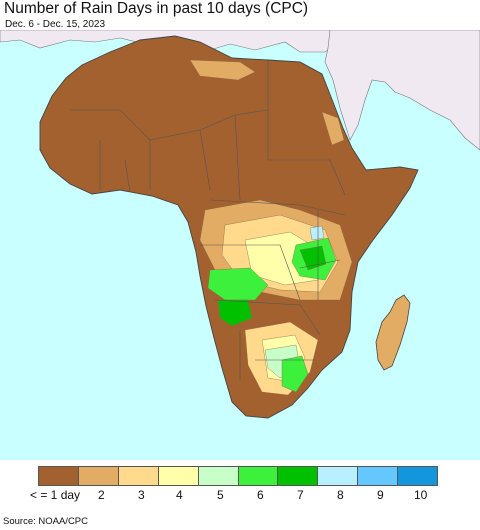 This screenshot has height=530, width=480. What do you see at coordinates (380, 495) in the screenshot?
I see `legend-label-9: 9` at bounding box center [380, 495].